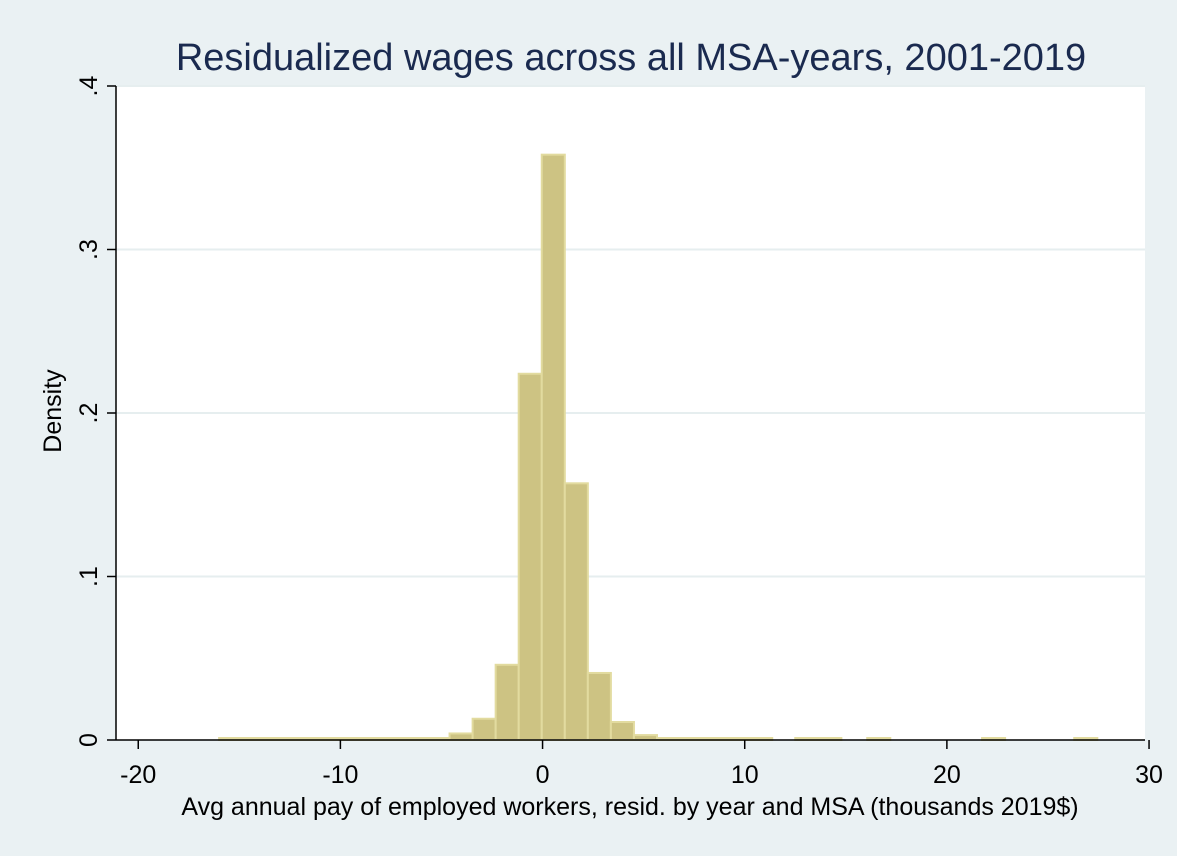  What do you see at coordinates (89, 740) in the screenshot?
I see `y-tick-label: 0` at bounding box center [89, 740].